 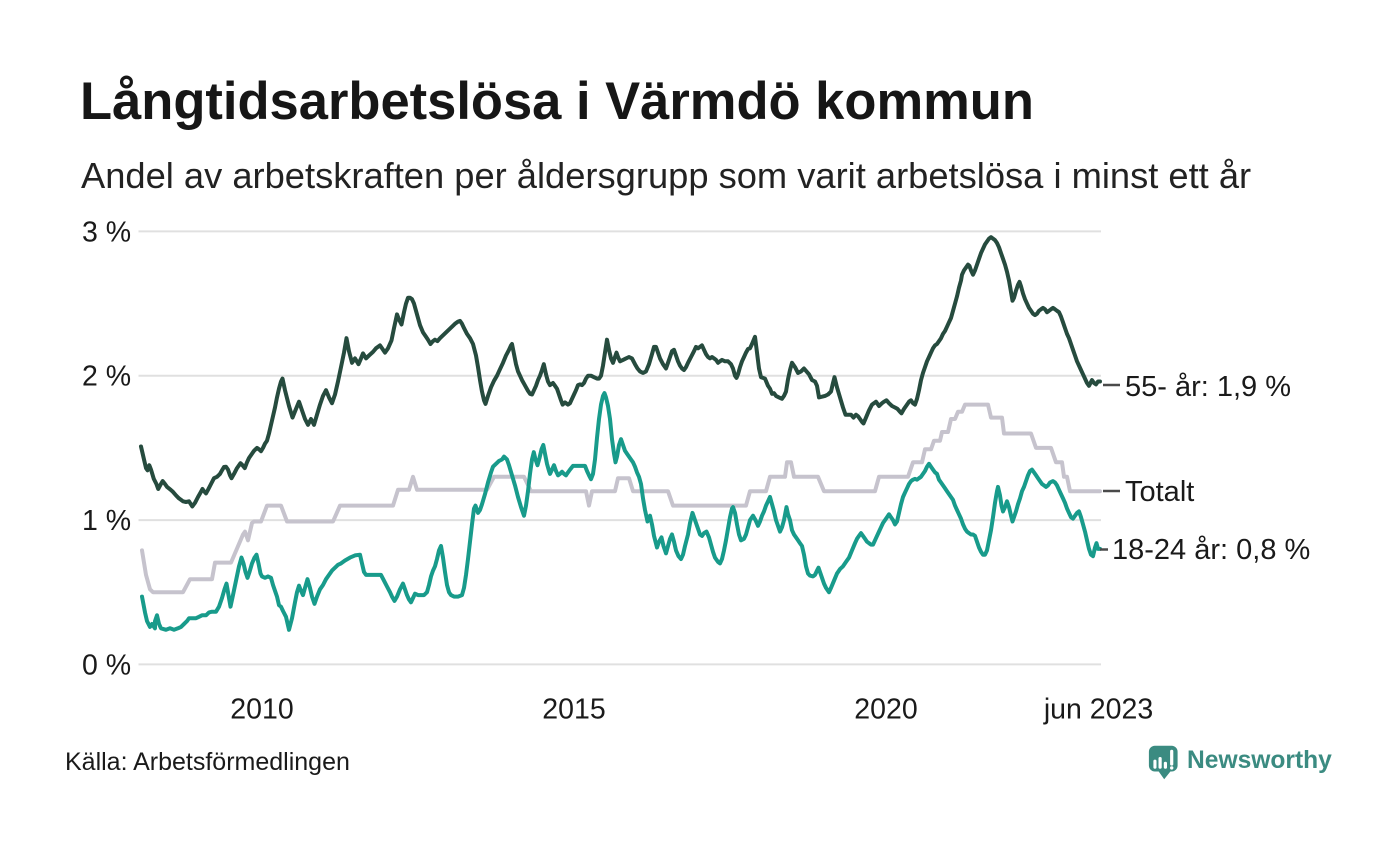 What do you see at coordinates (106, 665) in the screenshot?
I see `svg-text: 0 %` at bounding box center [106, 665].